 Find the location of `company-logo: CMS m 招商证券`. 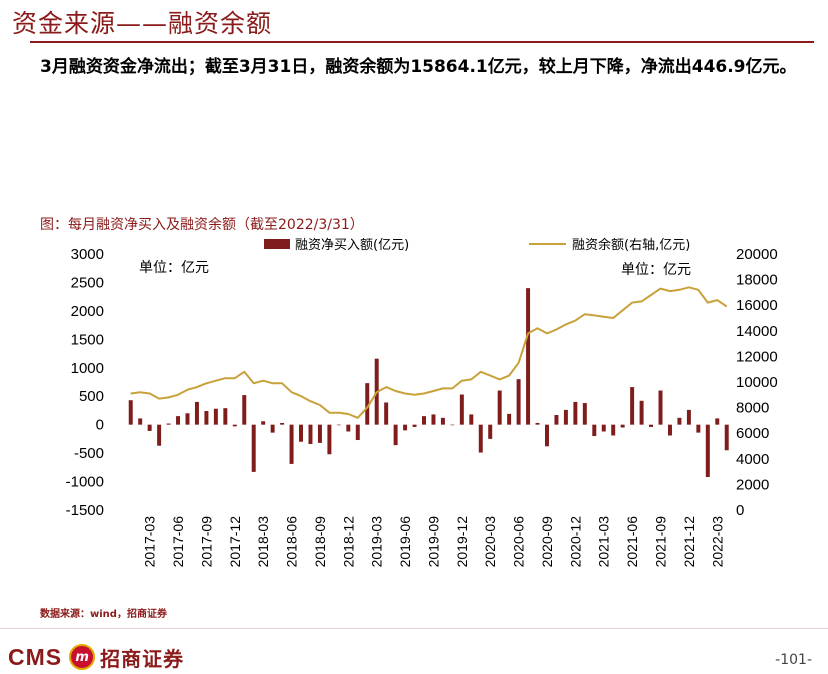

company-logo: CMS m 招商证券 is located at coordinates (96, 657).